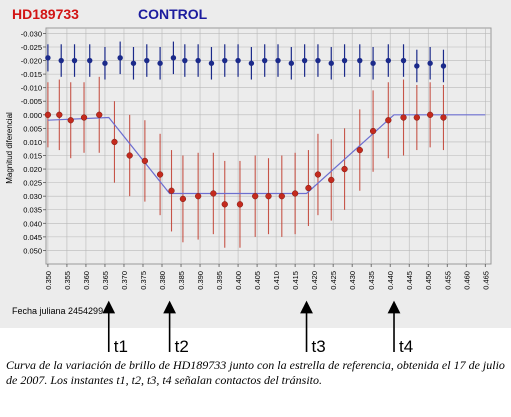 Image resolution: width=511 pixels, height=417 pixels. Describe the element at coordinates (32, 237) in the screenshot. I see `y-tick-label: 0.045` at that location.